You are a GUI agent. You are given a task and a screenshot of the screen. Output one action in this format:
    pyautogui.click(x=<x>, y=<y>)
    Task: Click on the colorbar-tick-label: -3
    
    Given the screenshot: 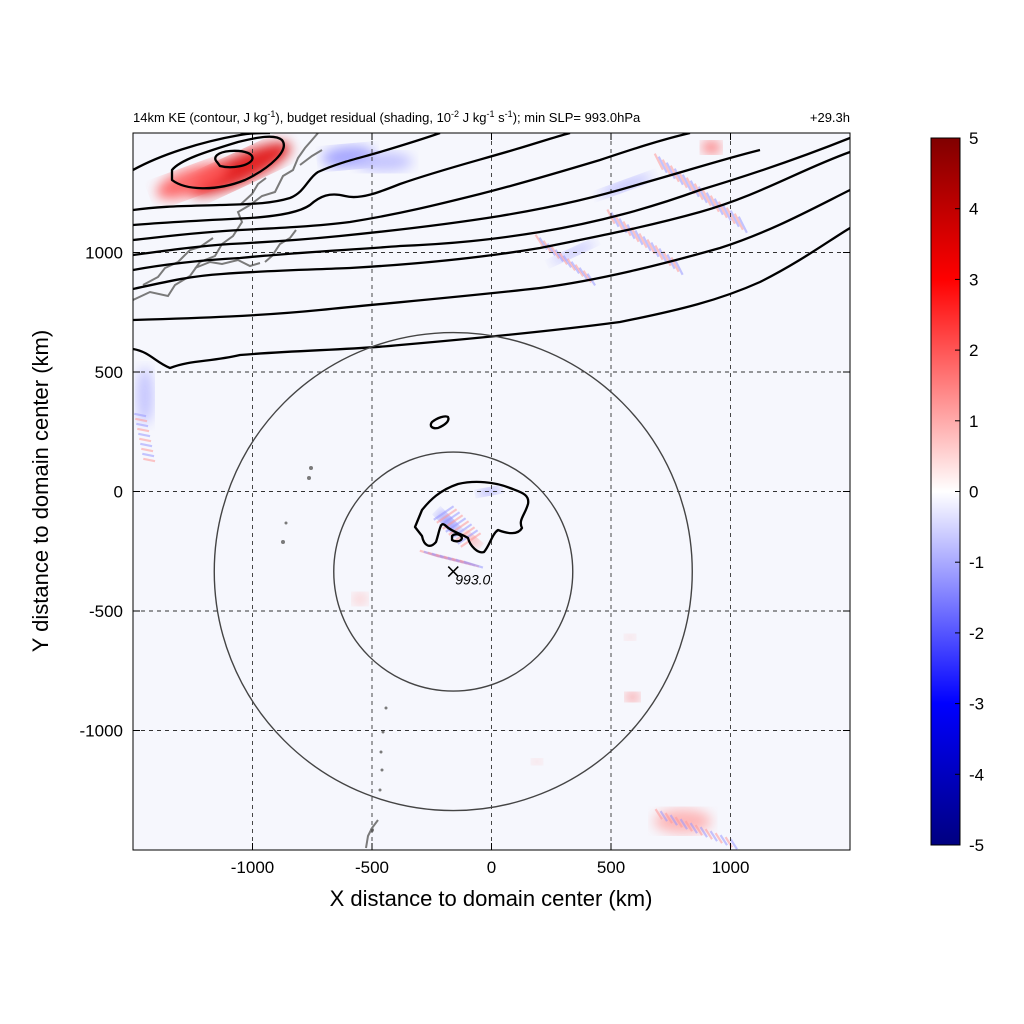 What is the action you would take?
    pyautogui.click(x=976, y=704)
    